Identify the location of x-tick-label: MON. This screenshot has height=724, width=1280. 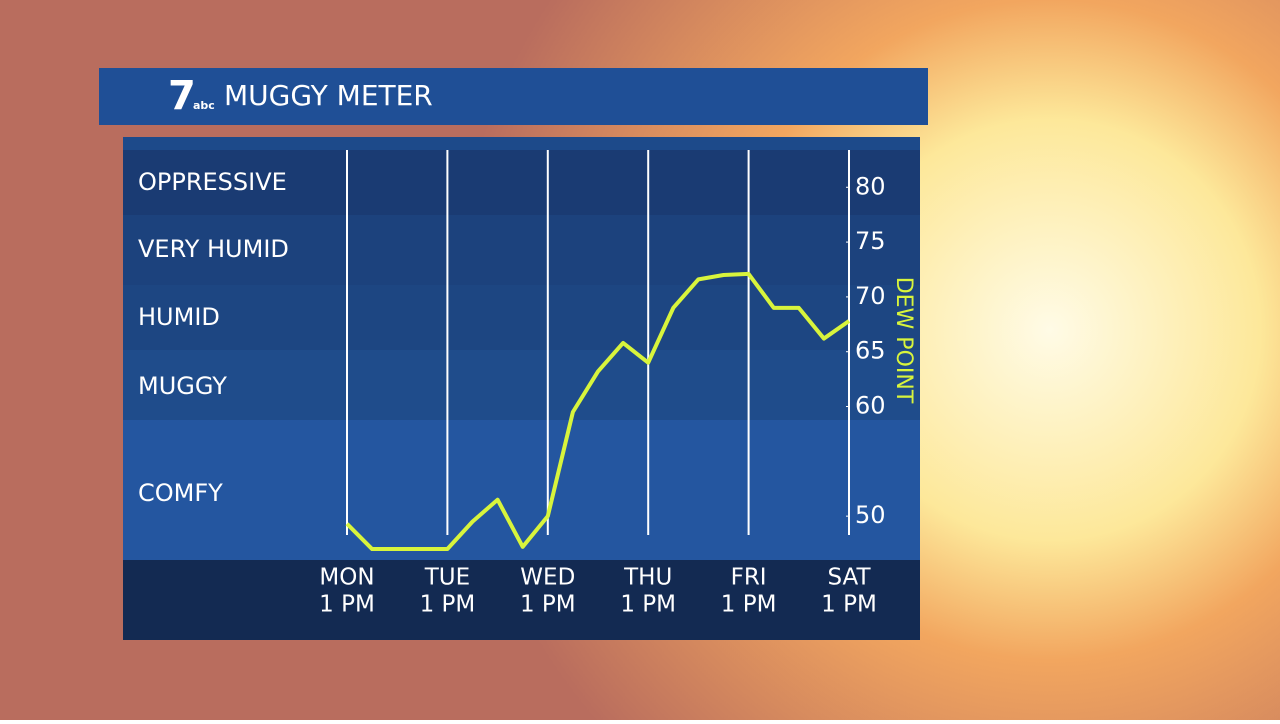
(346, 578).